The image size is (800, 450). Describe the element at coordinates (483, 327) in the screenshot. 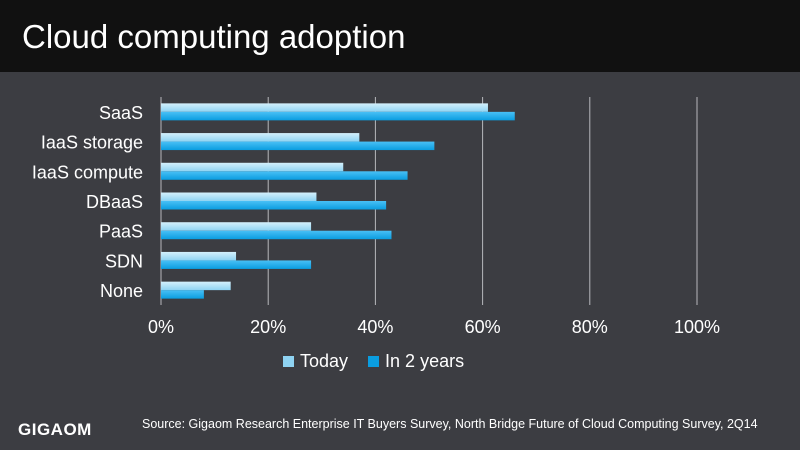

I see `x-tick-label: 60%` at that location.